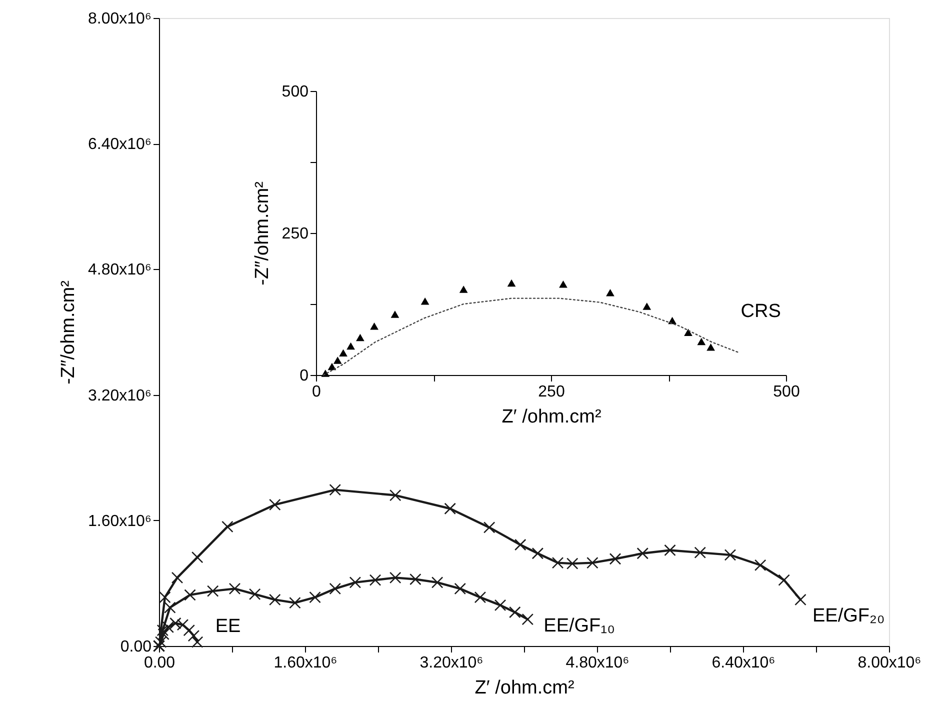 This screenshot has height=723, width=930. I want to click on series-label: EE/GF₂₀, so click(848, 616).